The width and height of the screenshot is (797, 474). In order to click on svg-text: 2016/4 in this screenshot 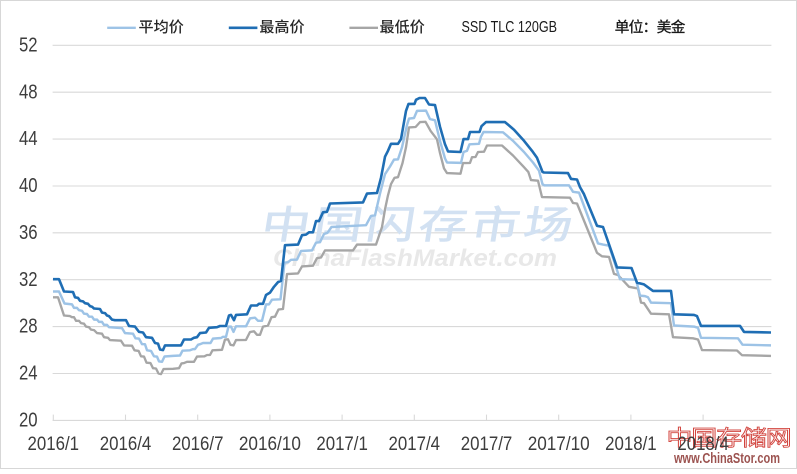, I will do `click(126, 444)`.